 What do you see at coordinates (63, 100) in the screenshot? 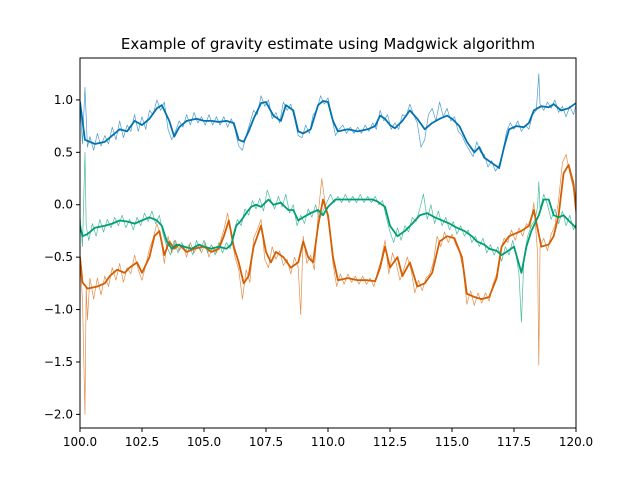
I see `y-tick-label: 1.0` at bounding box center [63, 100].